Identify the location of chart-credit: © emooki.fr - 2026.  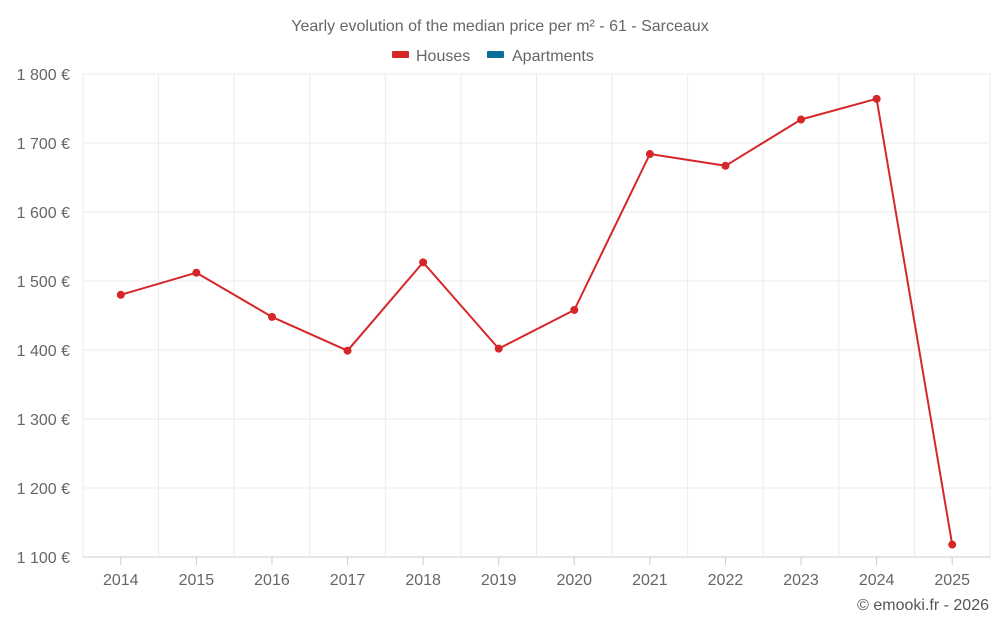
(923, 605).